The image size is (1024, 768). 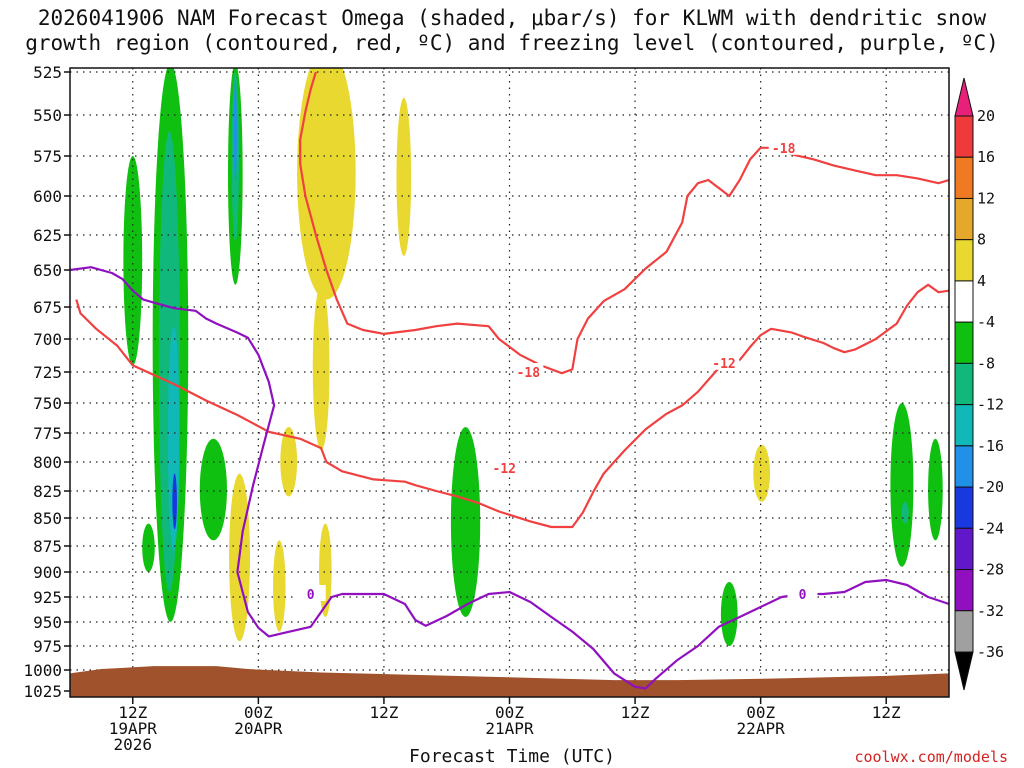 What do you see at coordinates (47, 491) in the screenshot?
I see `y-tick-label: 825` at bounding box center [47, 491].